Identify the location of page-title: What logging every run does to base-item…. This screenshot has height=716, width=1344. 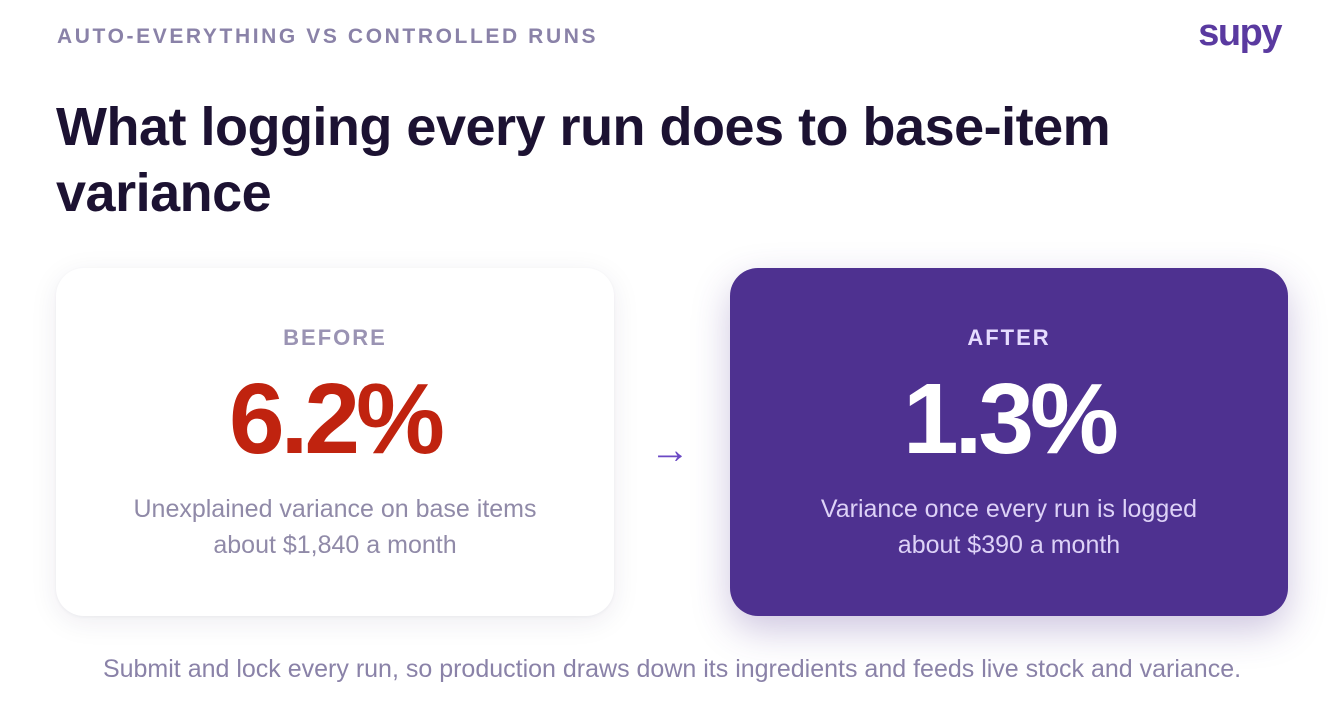
(583, 160).